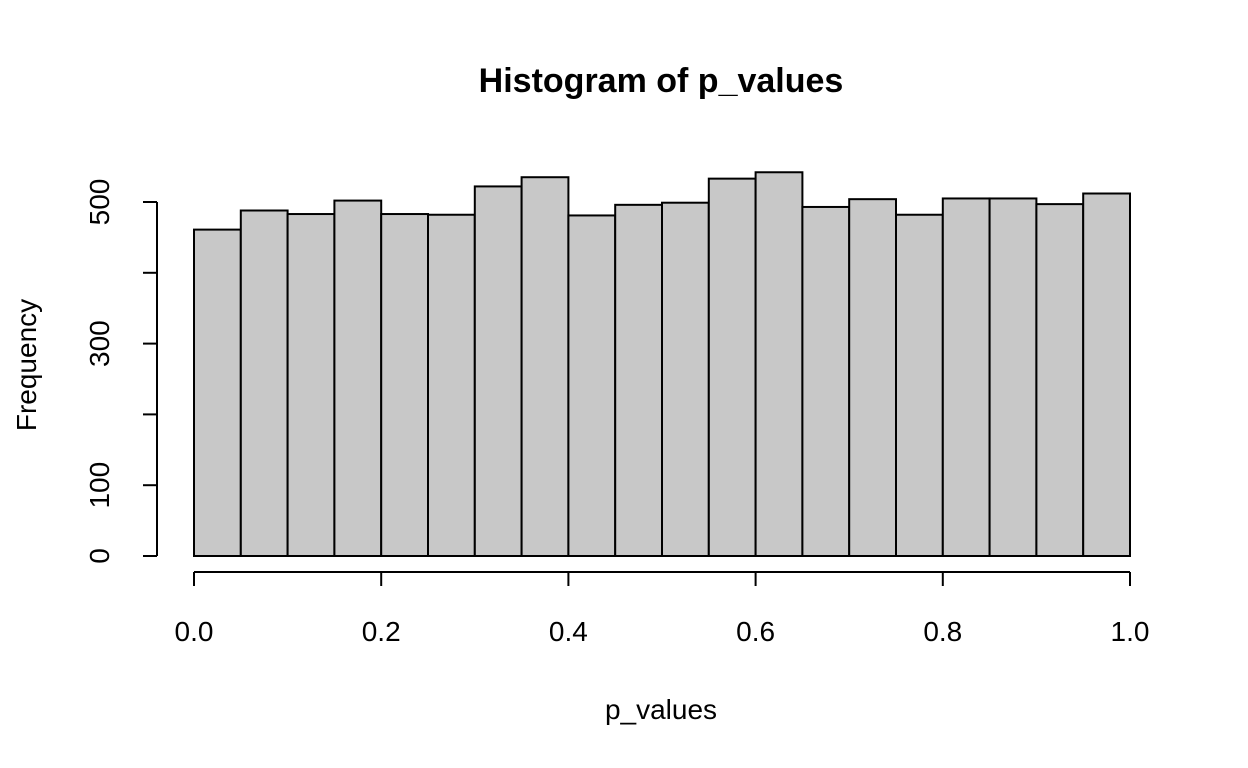  What do you see at coordinates (99, 485) in the screenshot?
I see `y-tick-label: 100` at bounding box center [99, 485].